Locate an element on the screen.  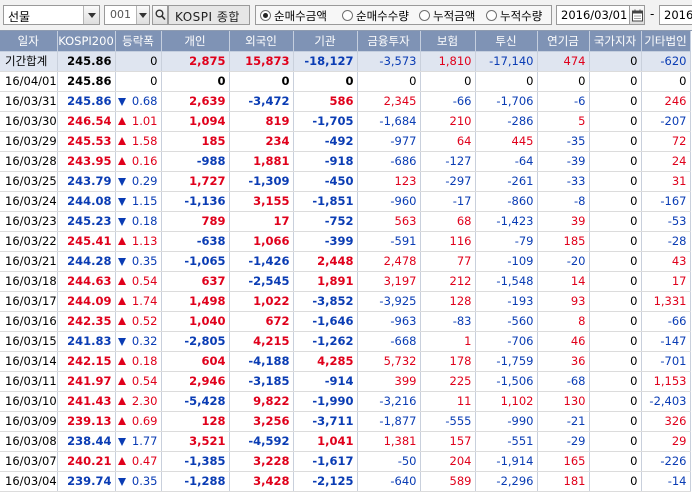
change-value: 0.35 is located at coordinates (144, 261).